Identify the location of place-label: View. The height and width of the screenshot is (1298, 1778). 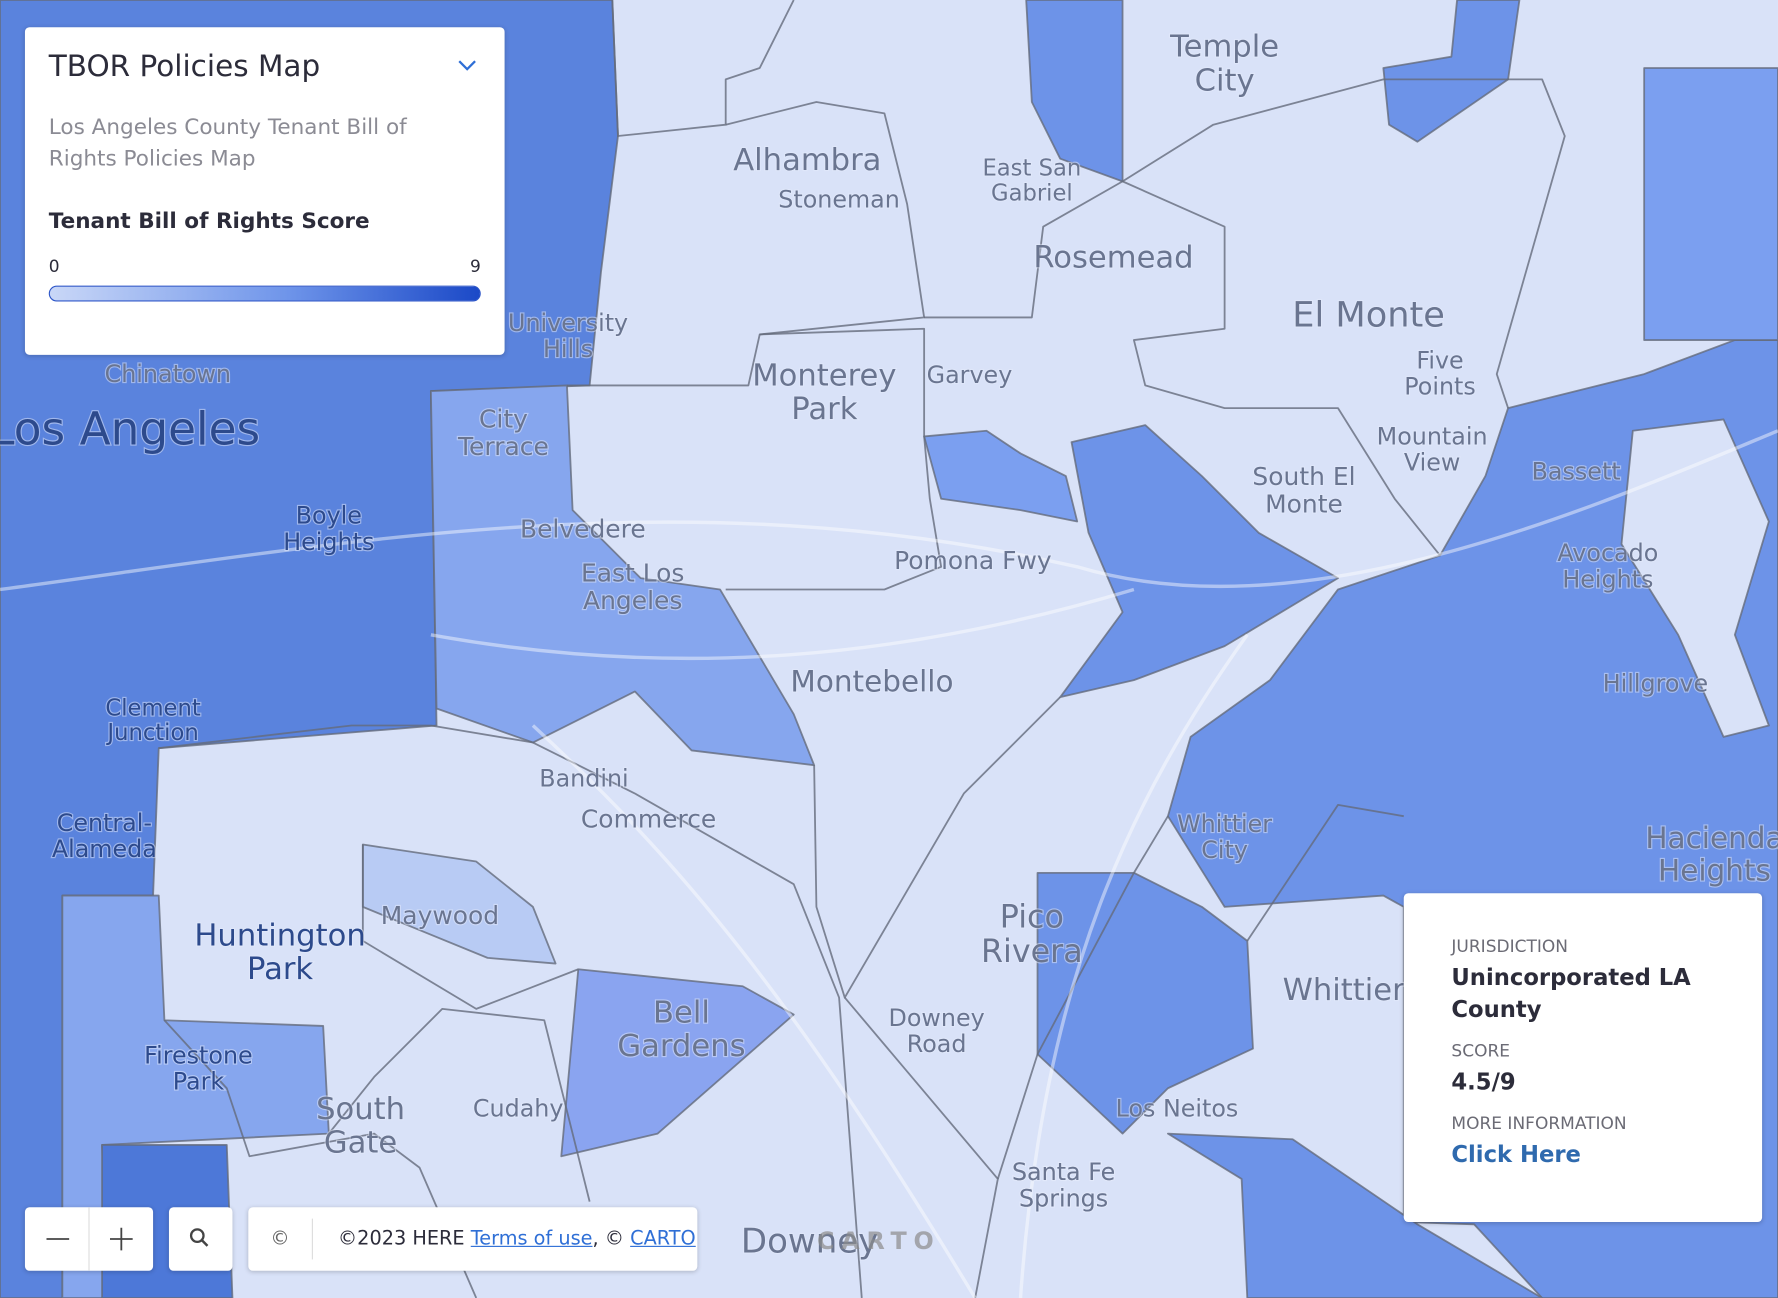
(1432, 463).